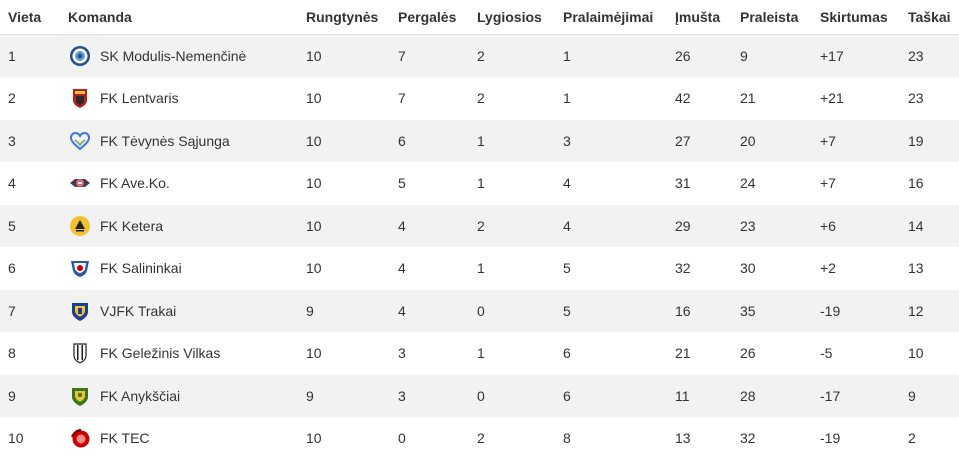  What do you see at coordinates (772, 56) in the screenshot?
I see `conceded-cell: 9` at bounding box center [772, 56].